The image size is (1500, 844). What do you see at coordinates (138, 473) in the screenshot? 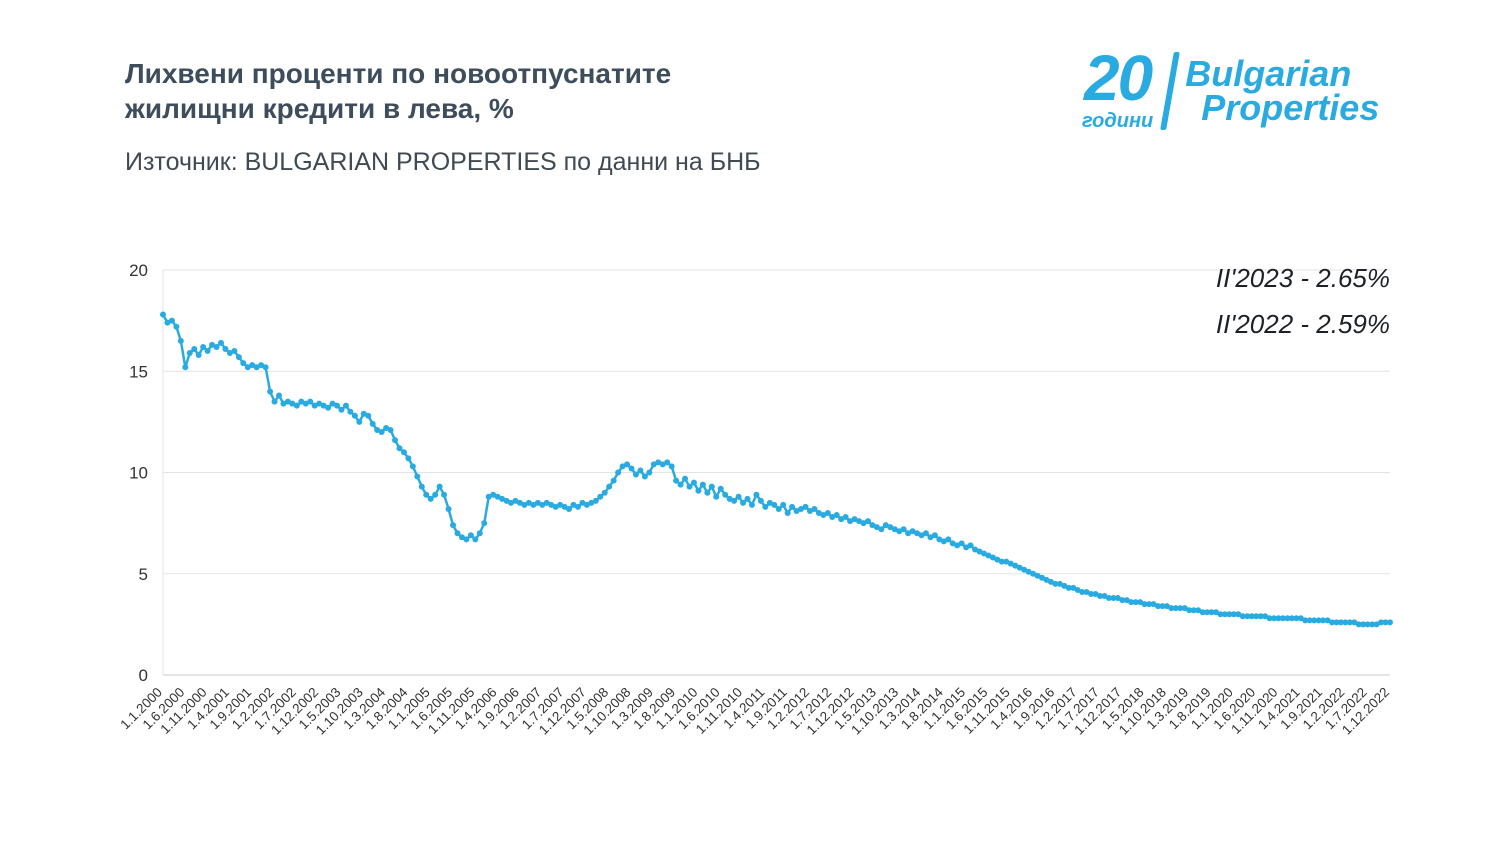
I see `y-axis-labels: 0 5 10 15 20` at bounding box center [138, 473].